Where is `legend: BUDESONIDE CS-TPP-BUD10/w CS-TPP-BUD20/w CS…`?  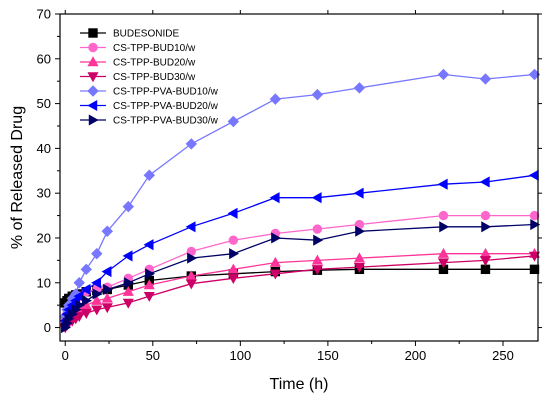
legend: BUDESONIDE CS-TPP-BUD10/w CS-TPP-BUD20/w CS… is located at coordinates (149, 77).